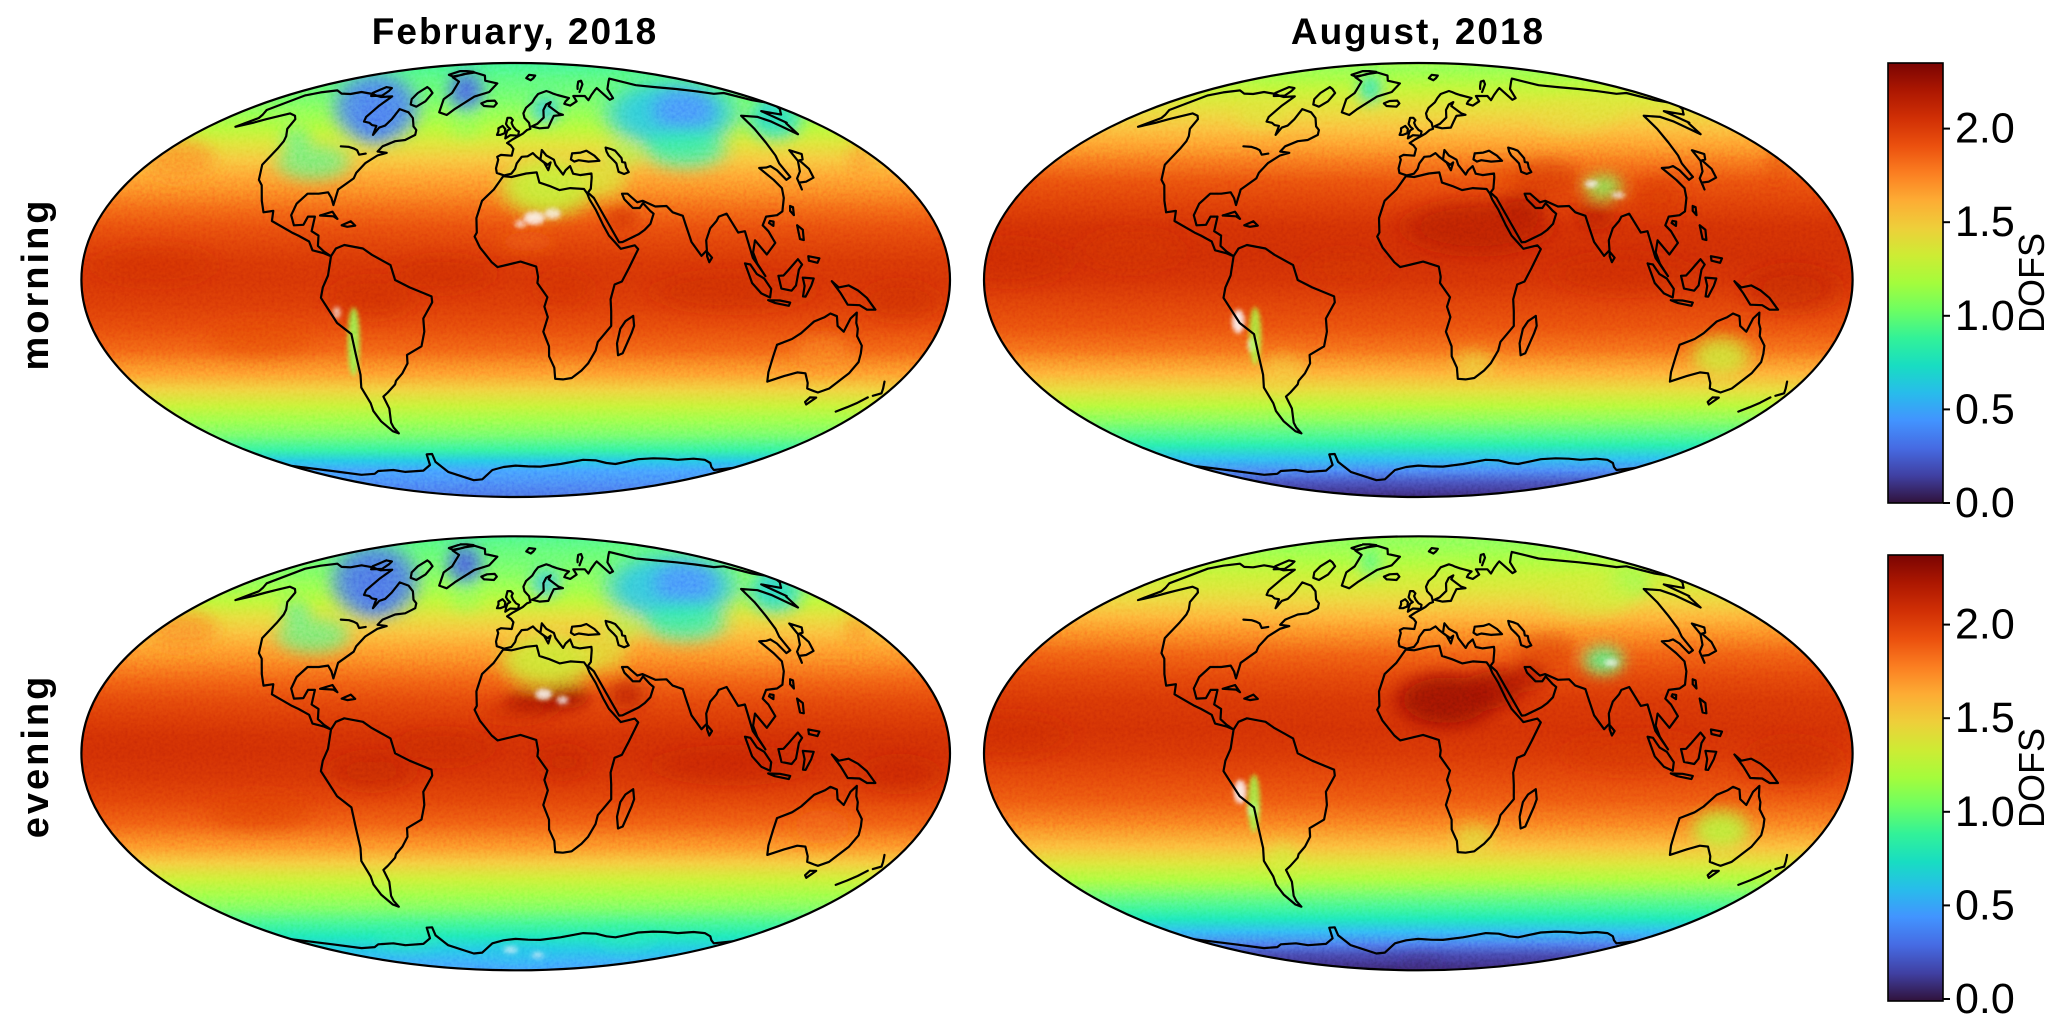  What do you see at coordinates (515, 31) in the screenshot?
I see `svg-text: February, 2018` at bounding box center [515, 31].